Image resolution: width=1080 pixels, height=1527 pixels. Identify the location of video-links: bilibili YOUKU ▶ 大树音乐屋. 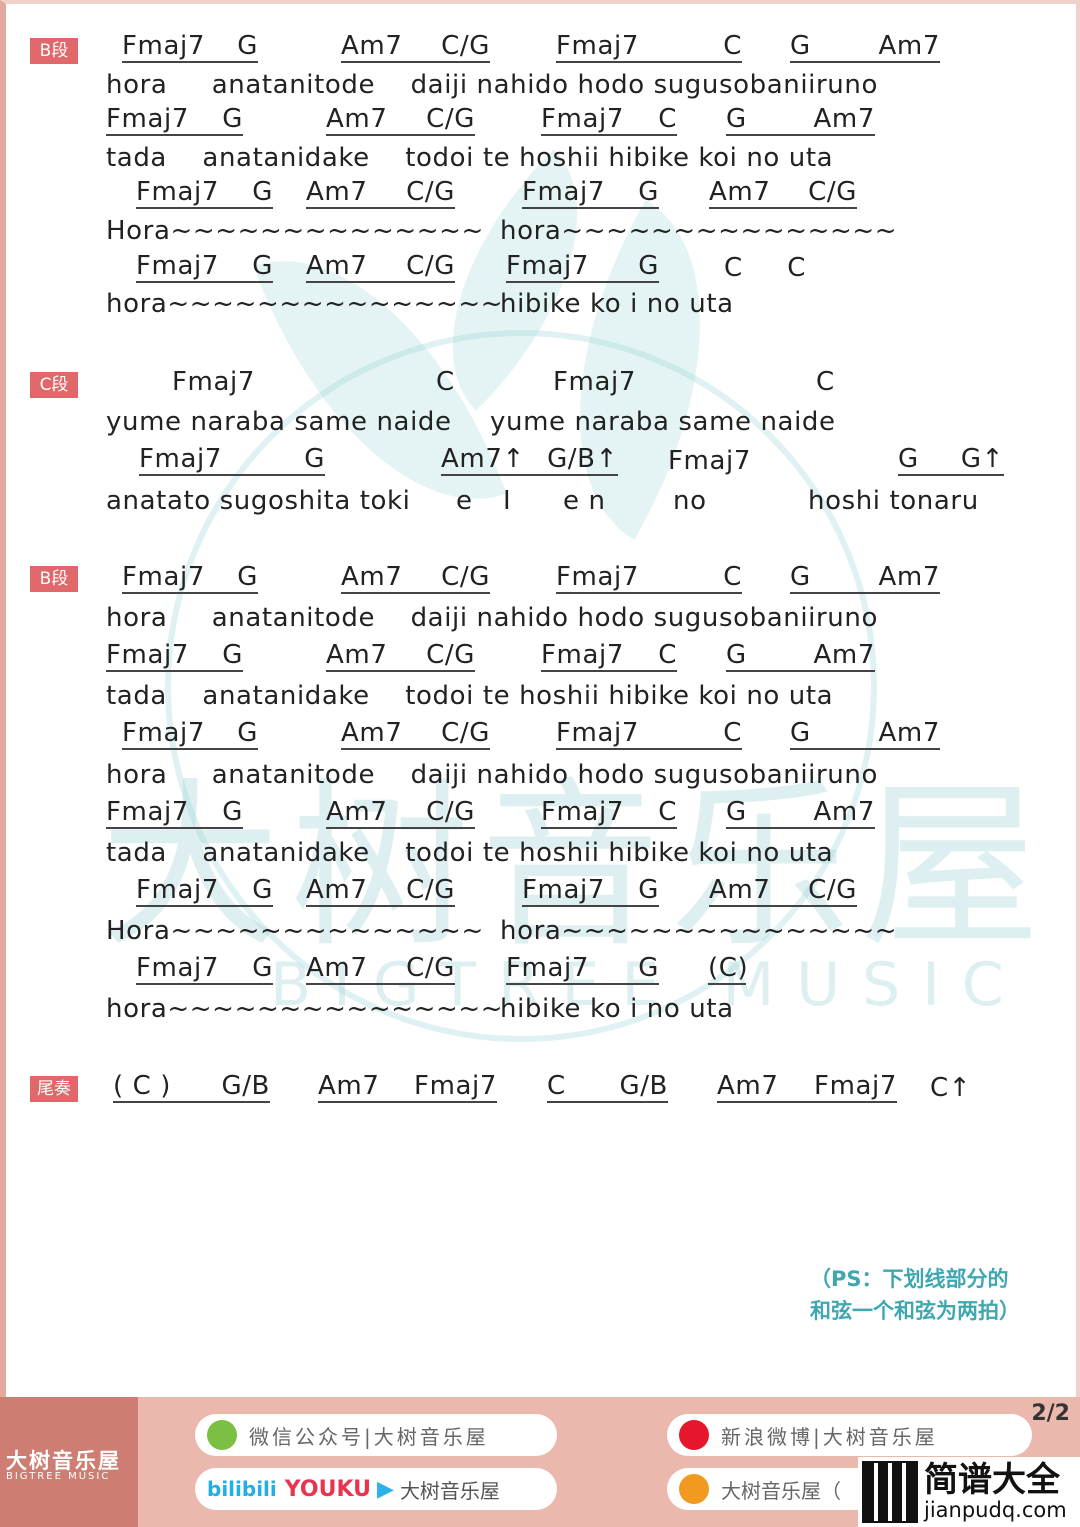
(376, 1489).